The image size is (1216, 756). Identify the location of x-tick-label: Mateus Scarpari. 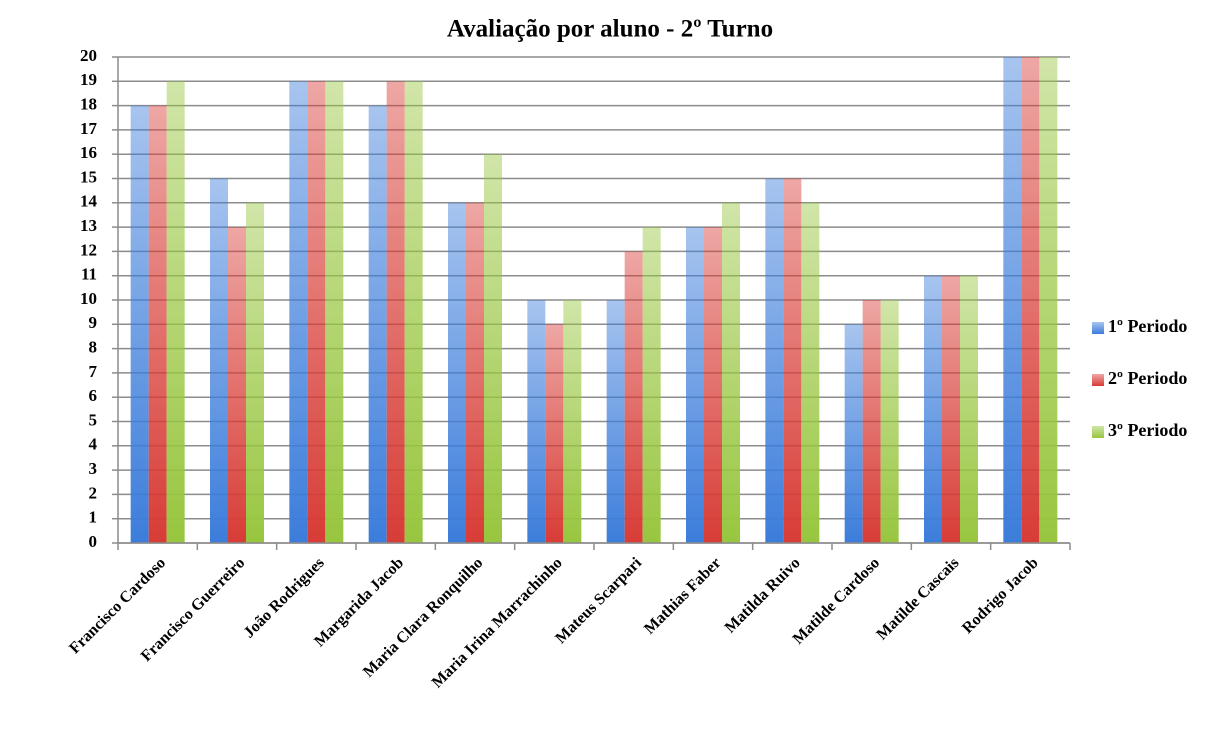
(598, 600).